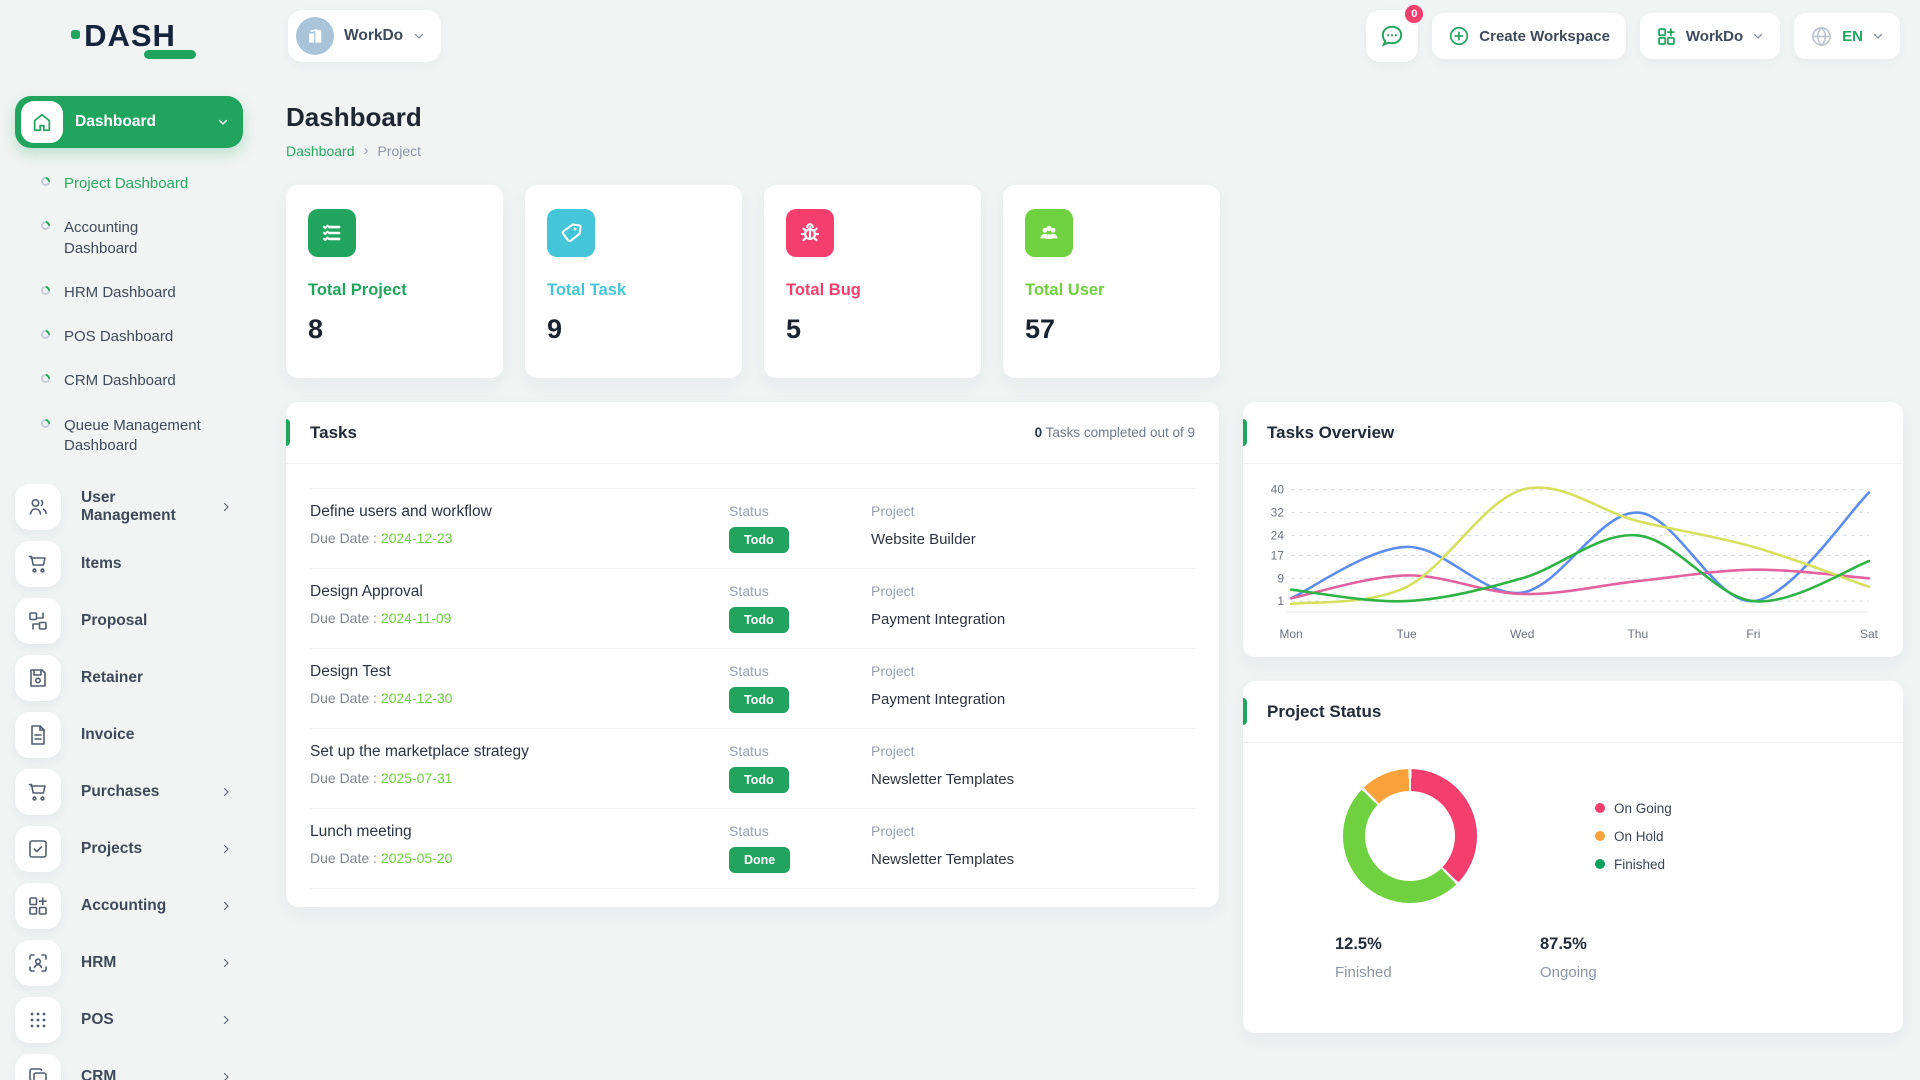  What do you see at coordinates (38, 1066) in the screenshot?
I see `copy-icon` at bounding box center [38, 1066].